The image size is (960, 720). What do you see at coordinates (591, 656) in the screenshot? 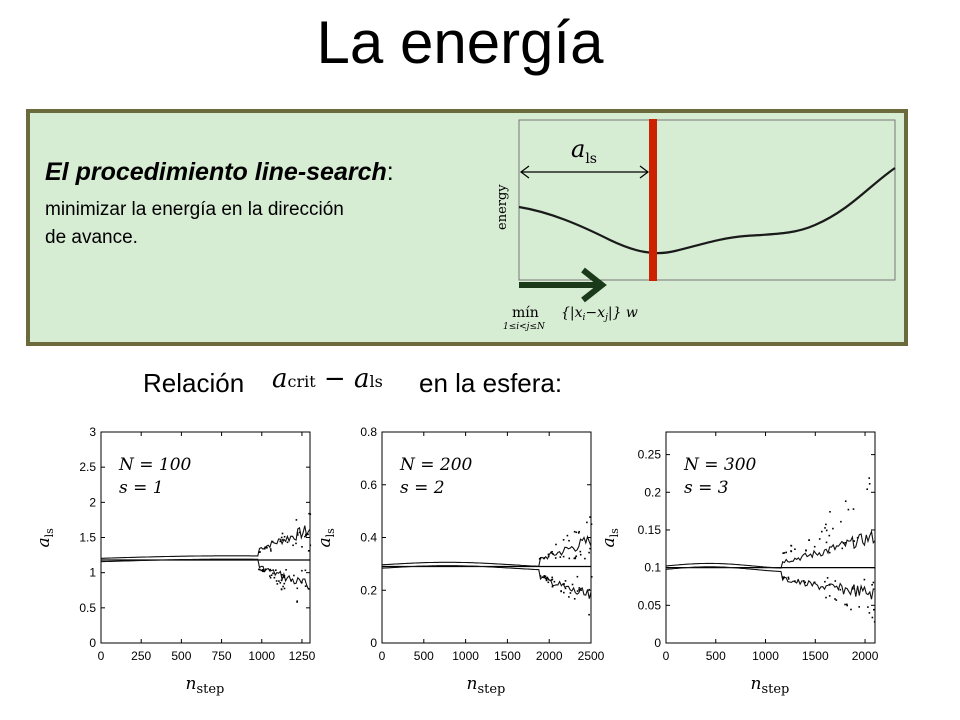
I see `x-tick-label: 2500` at bounding box center [591, 656].